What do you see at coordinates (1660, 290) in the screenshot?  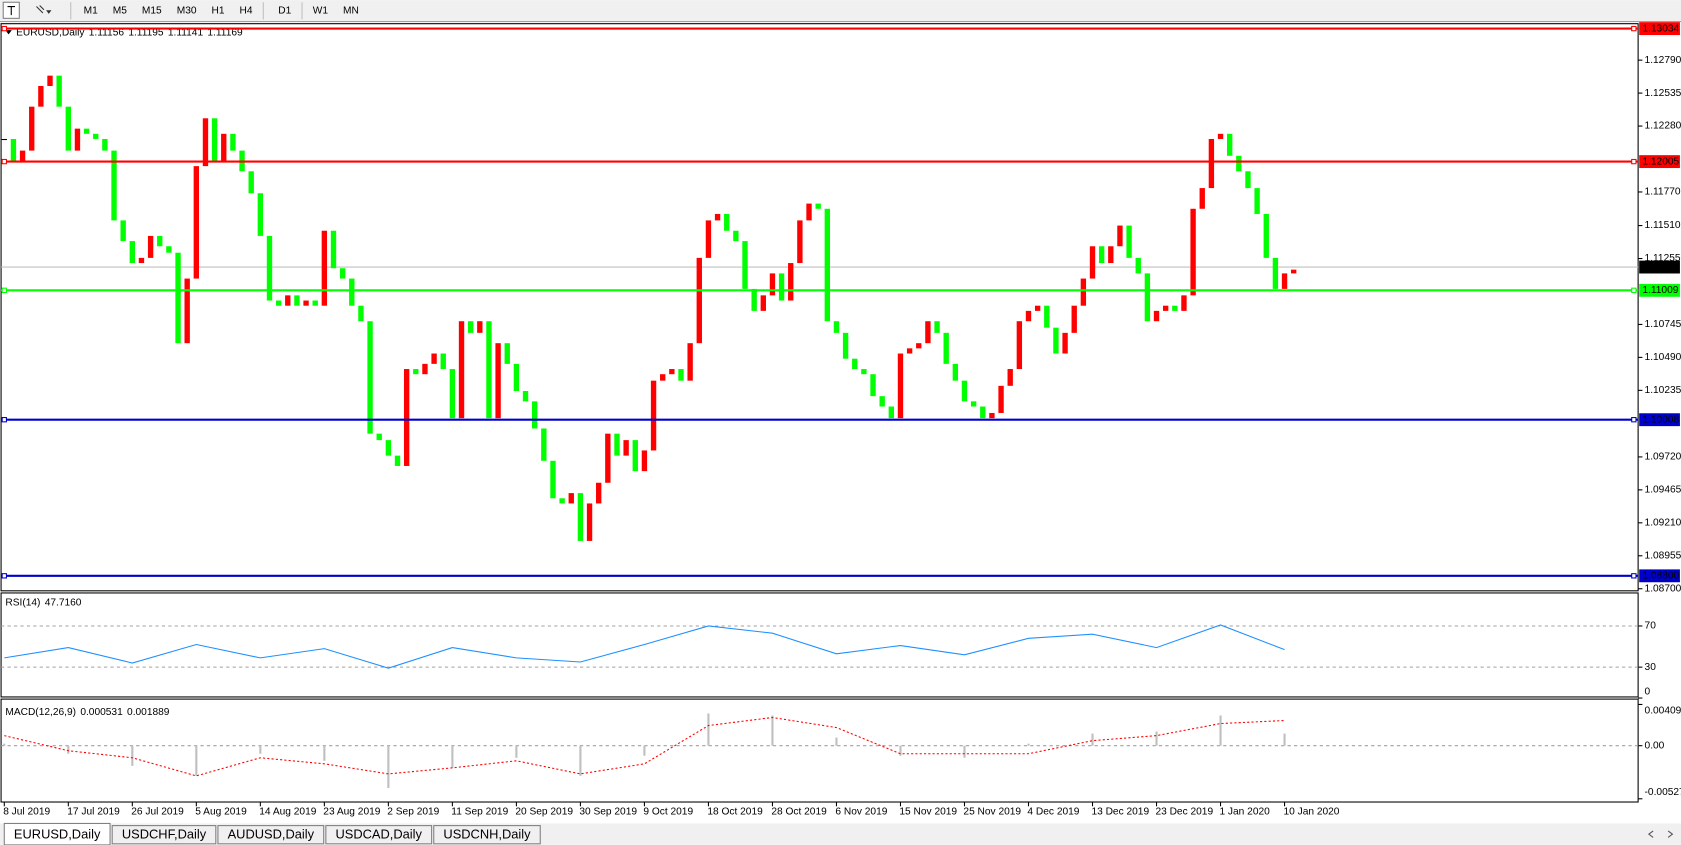 I see `level-label: 1.11009` at bounding box center [1660, 290].